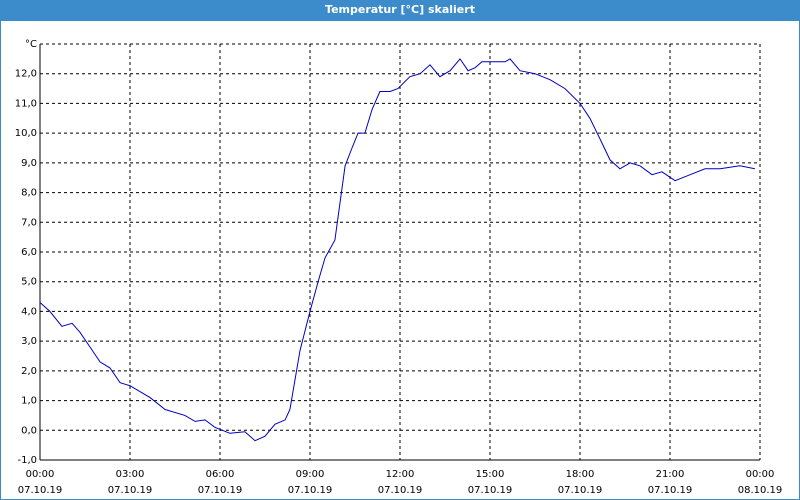 Image resolution: width=800 pixels, height=500 pixels. I want to click on x-tick-label: 18:00, so click(580, 474).